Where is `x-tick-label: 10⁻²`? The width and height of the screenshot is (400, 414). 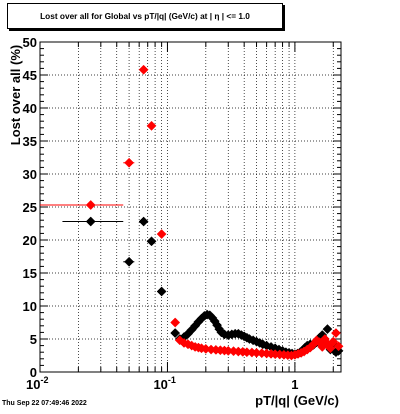
x-tick-label: 10⁻² is located at coordinates (37, 383).